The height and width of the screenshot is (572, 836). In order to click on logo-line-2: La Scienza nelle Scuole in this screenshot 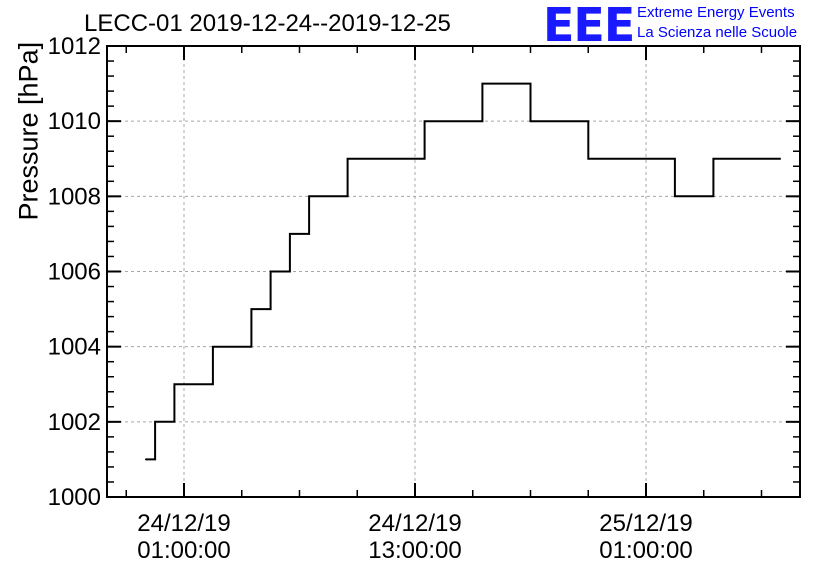, I will do `click(717, 32)`.